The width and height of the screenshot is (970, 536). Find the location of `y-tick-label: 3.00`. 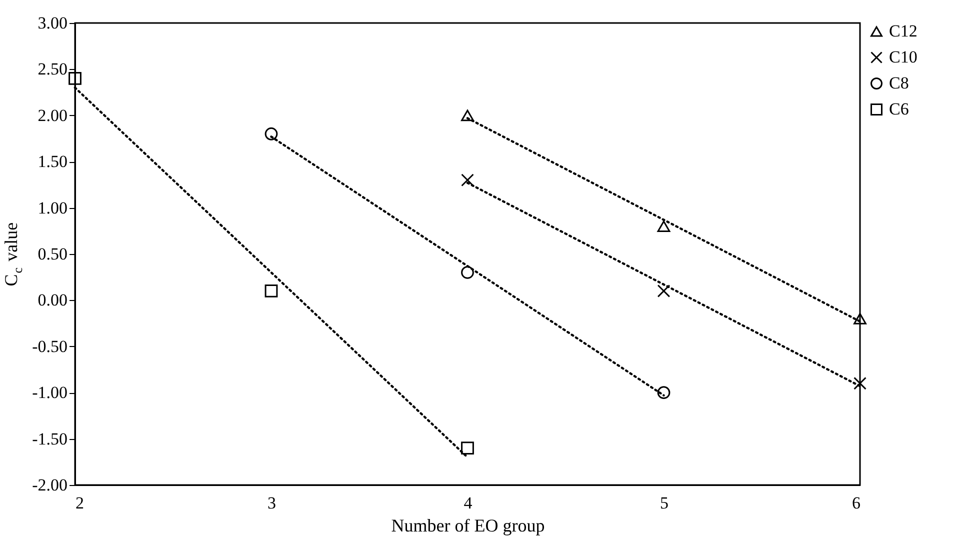

y-tick-label: 3.00 is located at coordinates (53, 23).